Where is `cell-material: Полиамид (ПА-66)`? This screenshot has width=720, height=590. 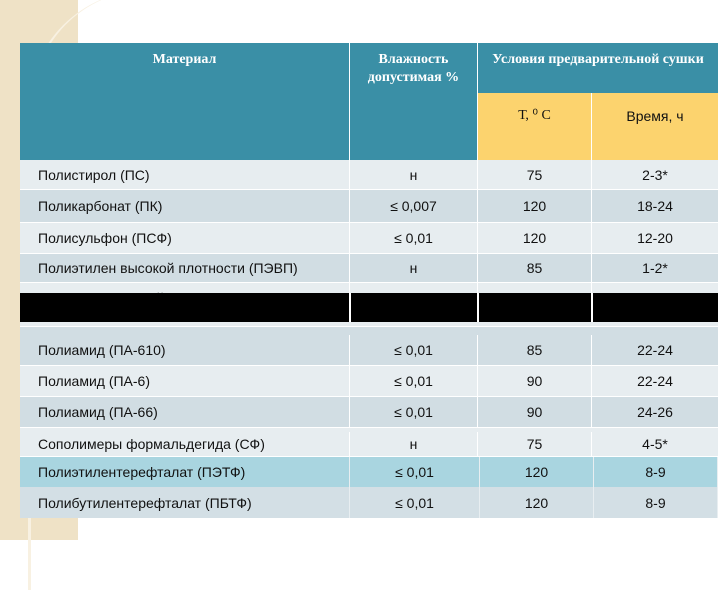 cell-material: Полиамид (ПА-66) is located at coordinates (185, 412).